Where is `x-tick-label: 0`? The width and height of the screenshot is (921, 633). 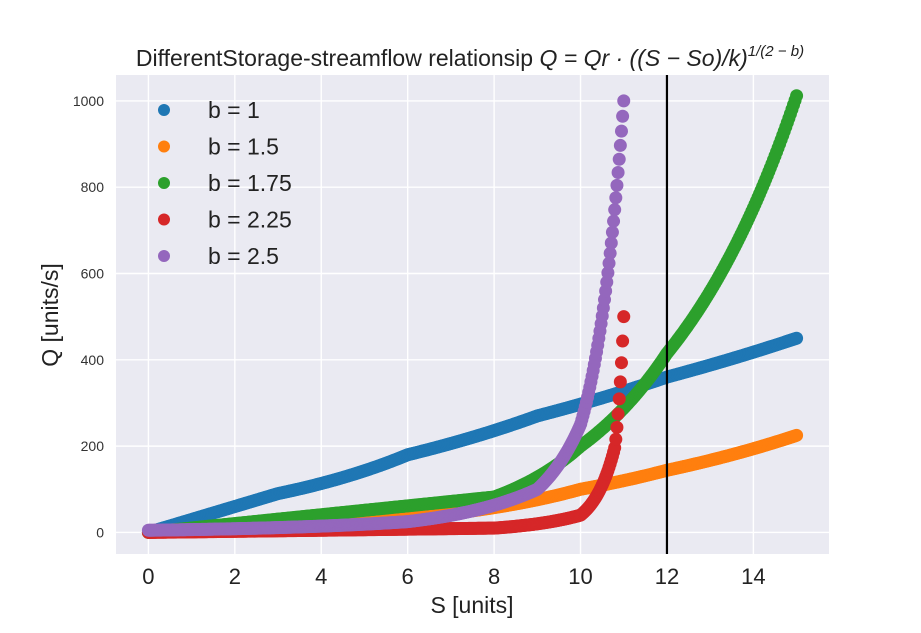
x-tick-label: 0 is located at coordinates (148, 576).